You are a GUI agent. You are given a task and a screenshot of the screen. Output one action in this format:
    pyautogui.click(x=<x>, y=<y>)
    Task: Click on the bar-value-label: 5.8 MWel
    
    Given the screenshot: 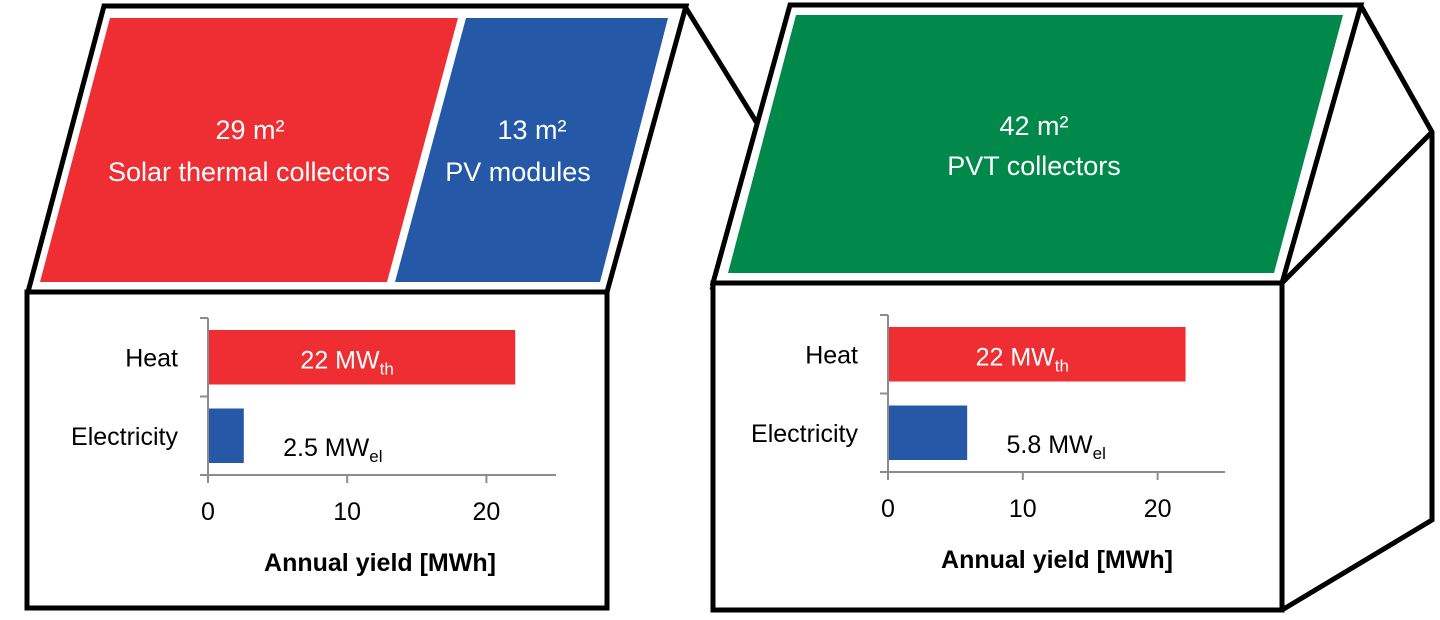 What is the action you would take?
    pyautogui.click(x=1056, y=447)
    